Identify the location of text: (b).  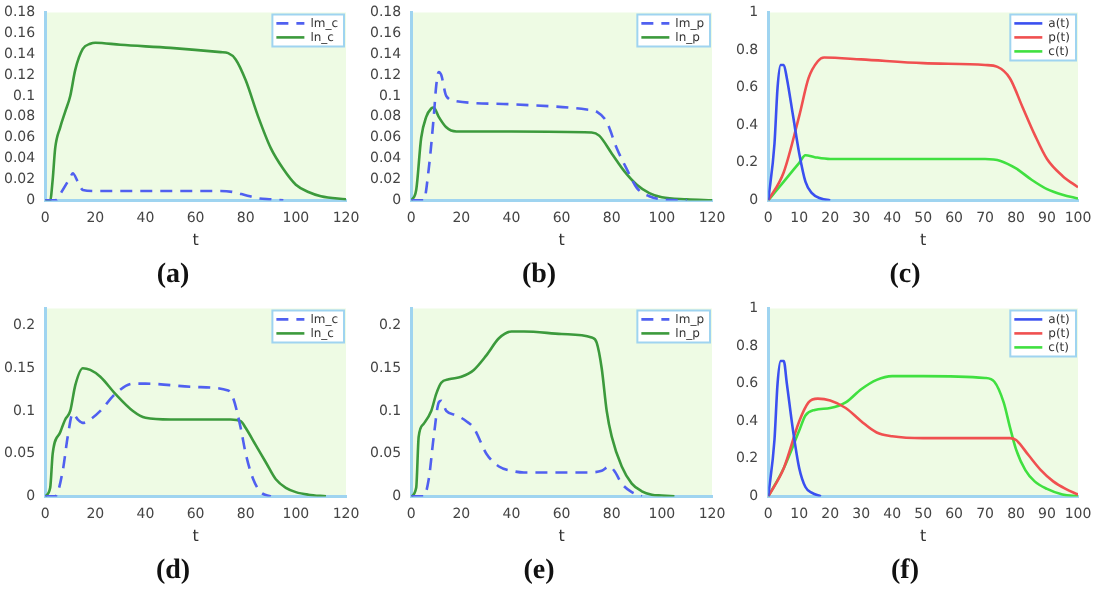
(539, 275).